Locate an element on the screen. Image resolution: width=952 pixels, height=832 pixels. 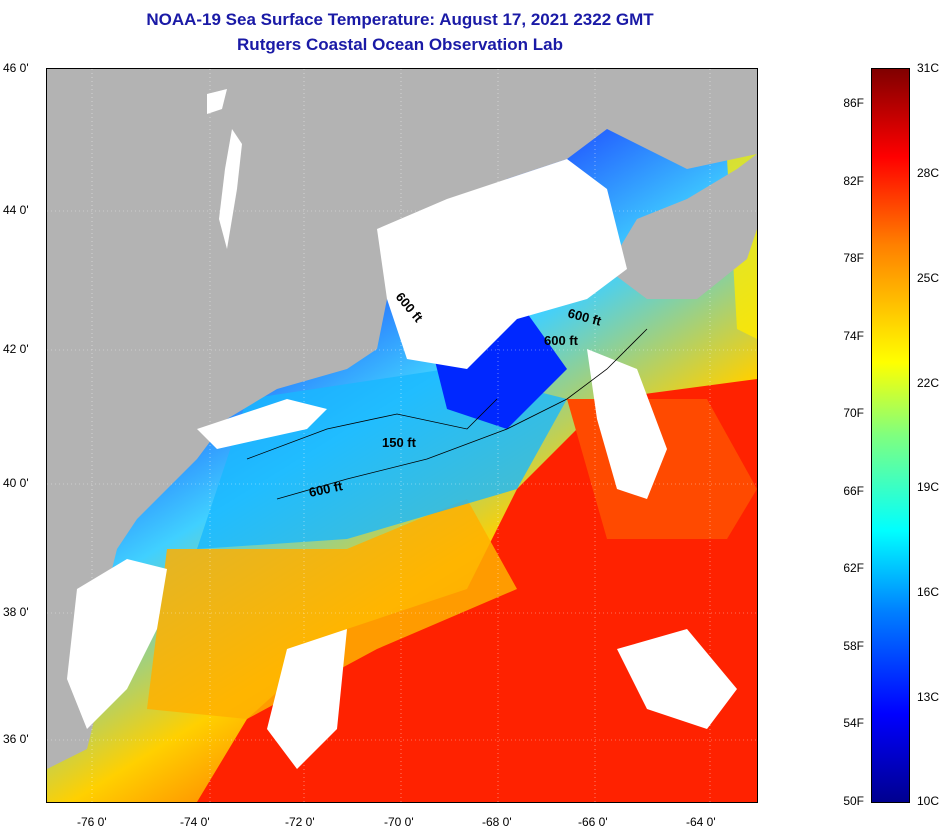
chart-subtitle: Rutgers Coastal Ocean Observation Lab is located at coordinates (400, 44).